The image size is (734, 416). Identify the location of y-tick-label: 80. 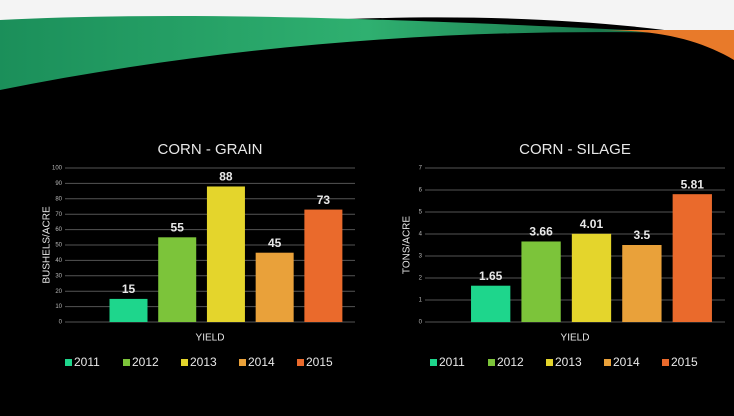
(58, 199).